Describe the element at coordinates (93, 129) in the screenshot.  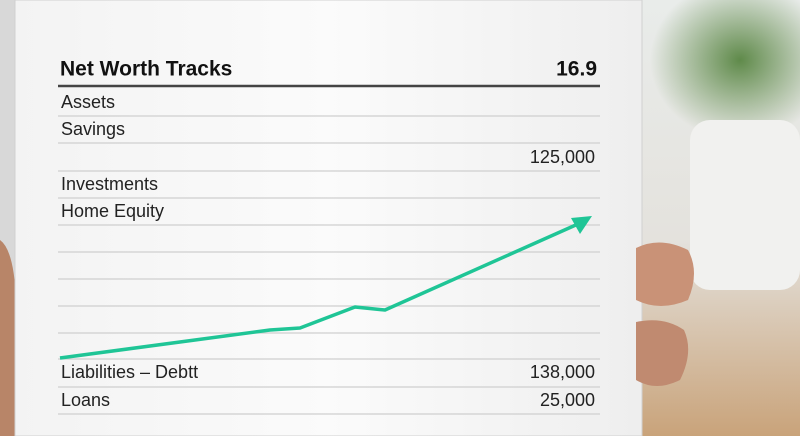
I see `row-label: Savings` at that location.